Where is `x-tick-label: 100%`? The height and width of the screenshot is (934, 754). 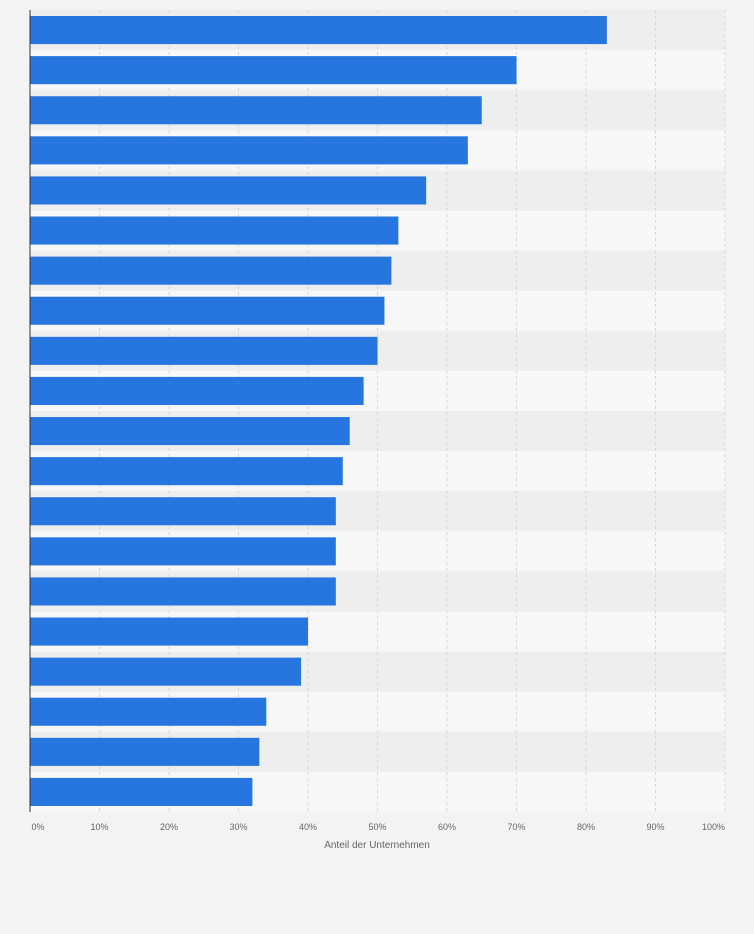
x-tick-label: 100% is located at coordinates (713, 827).